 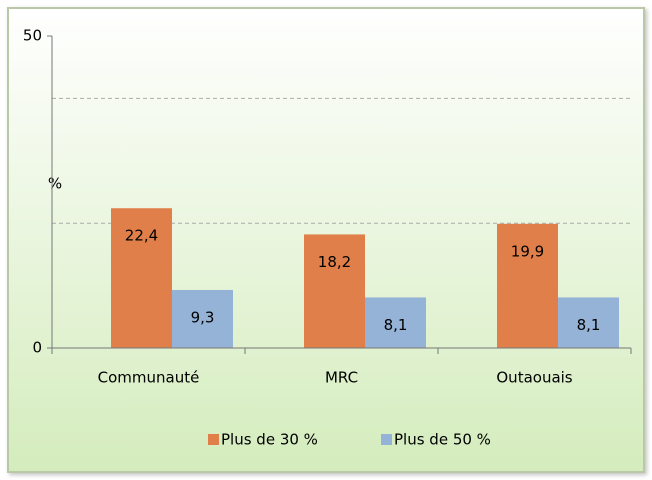 I want to click on data-label: 18,2, so click(x=334, y=262).